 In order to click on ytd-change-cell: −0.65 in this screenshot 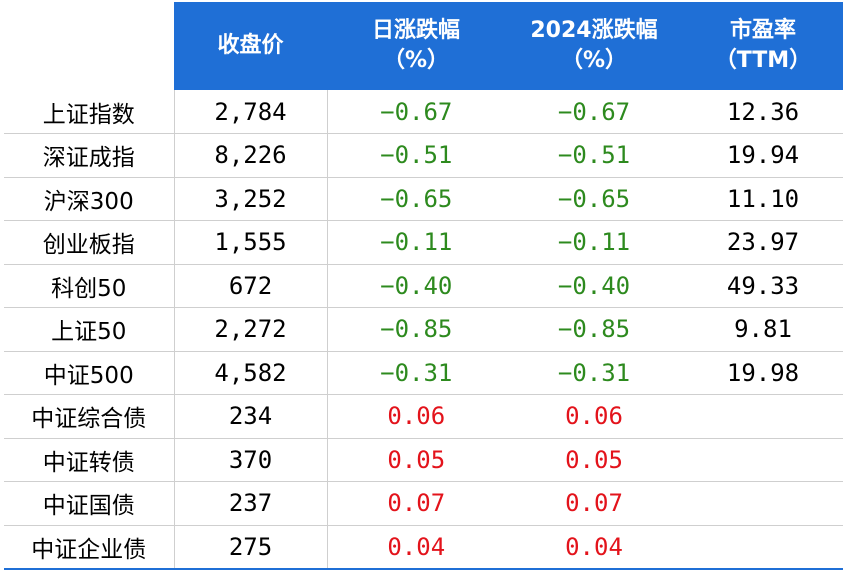, I will do `click(594, 199)`.